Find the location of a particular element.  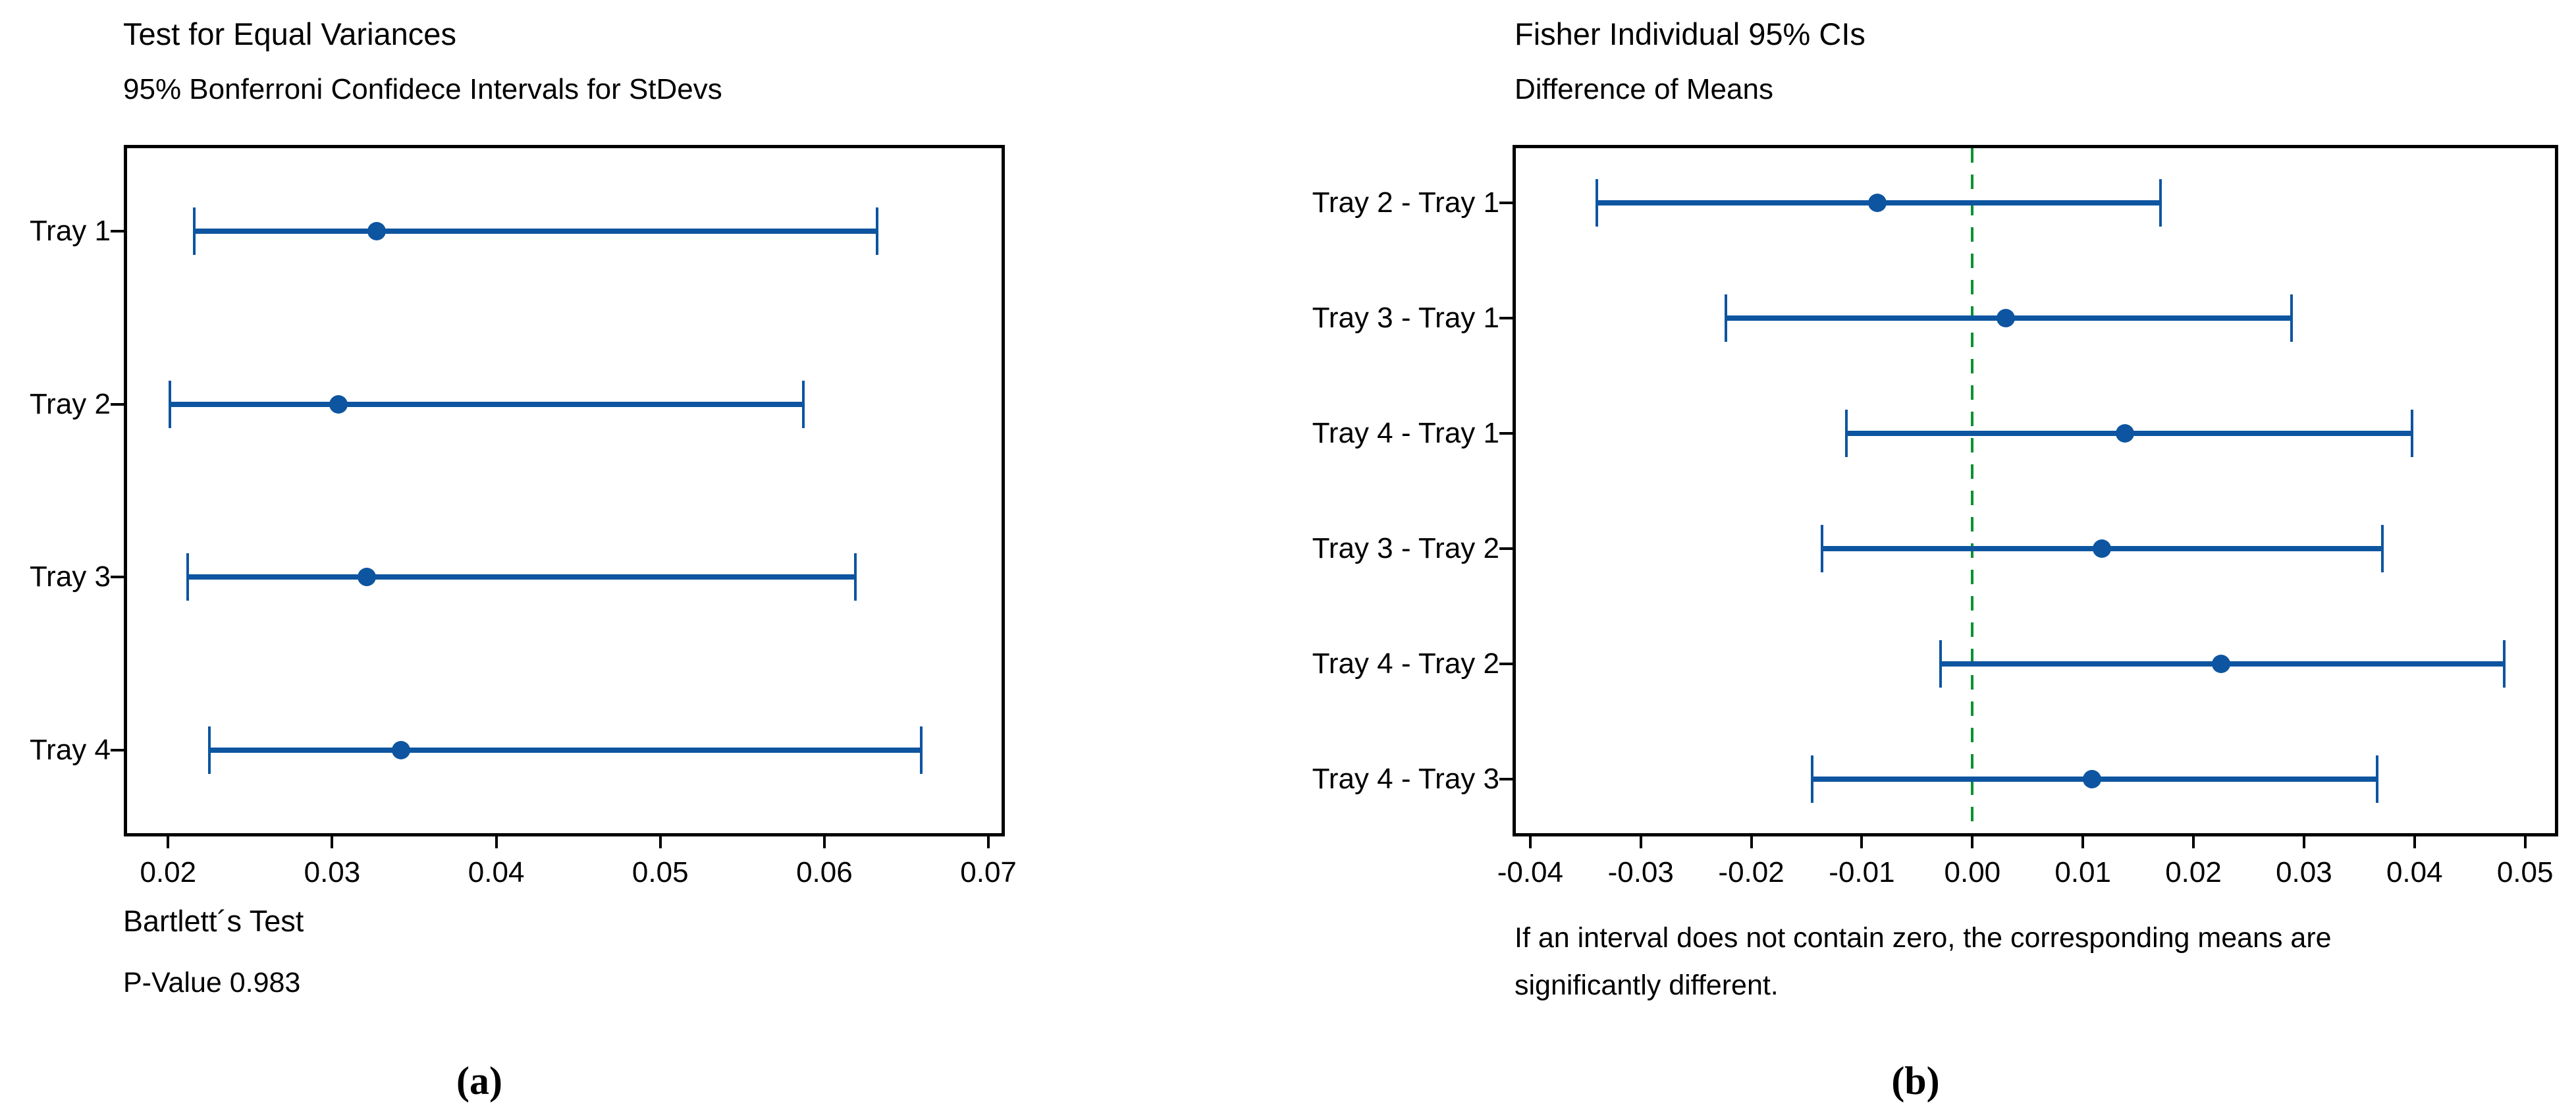

panel-b-caption: (b) is located at coordinates (1915, 1081).